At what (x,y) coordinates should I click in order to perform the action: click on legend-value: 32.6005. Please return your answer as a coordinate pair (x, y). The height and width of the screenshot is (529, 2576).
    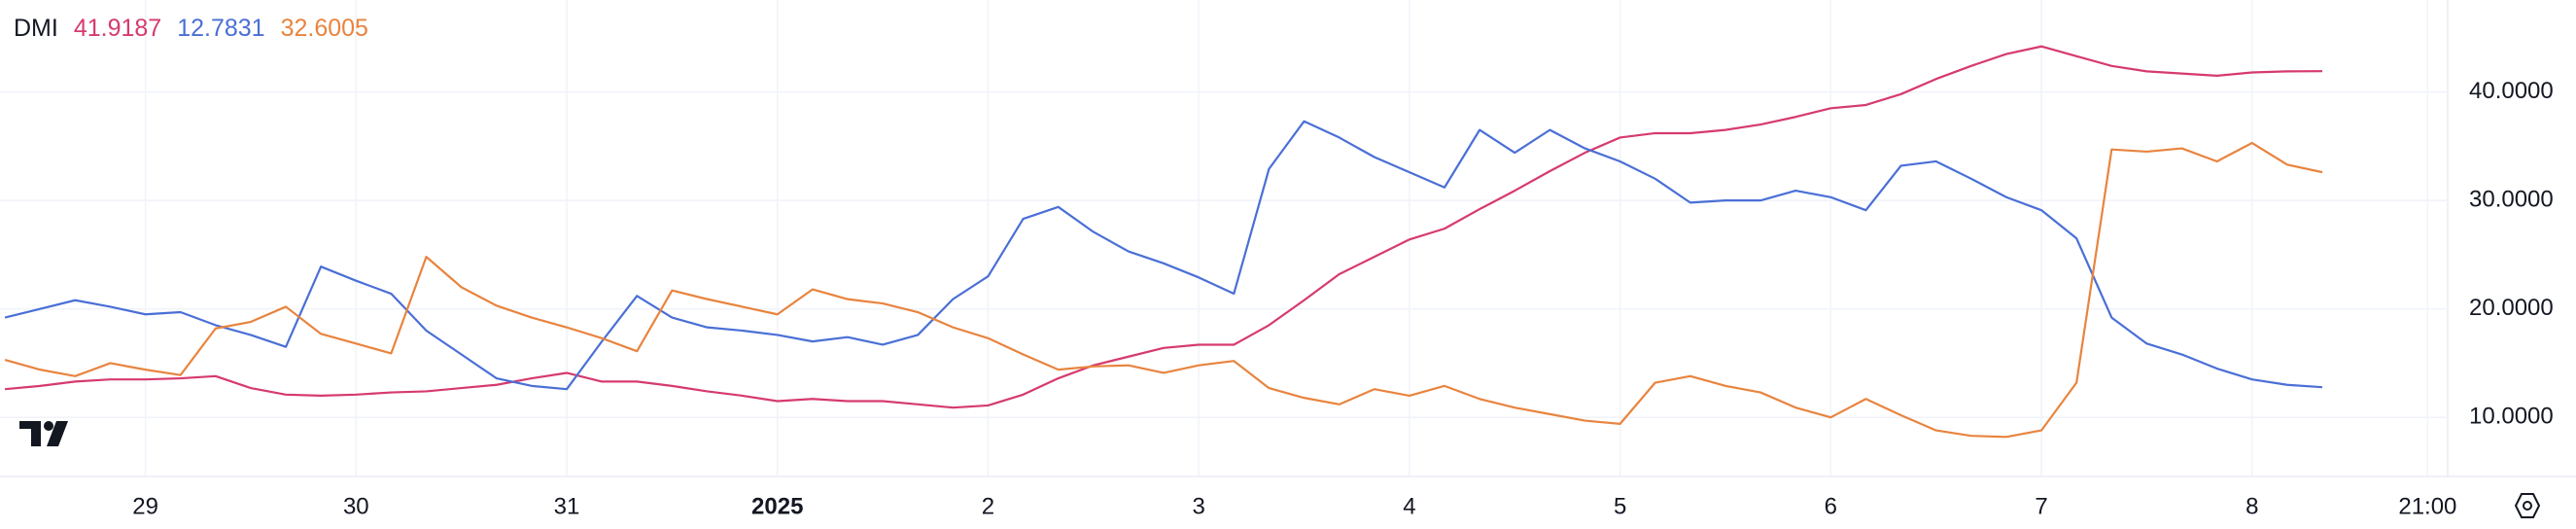
    Looking at the image, I should click on (324, 29).